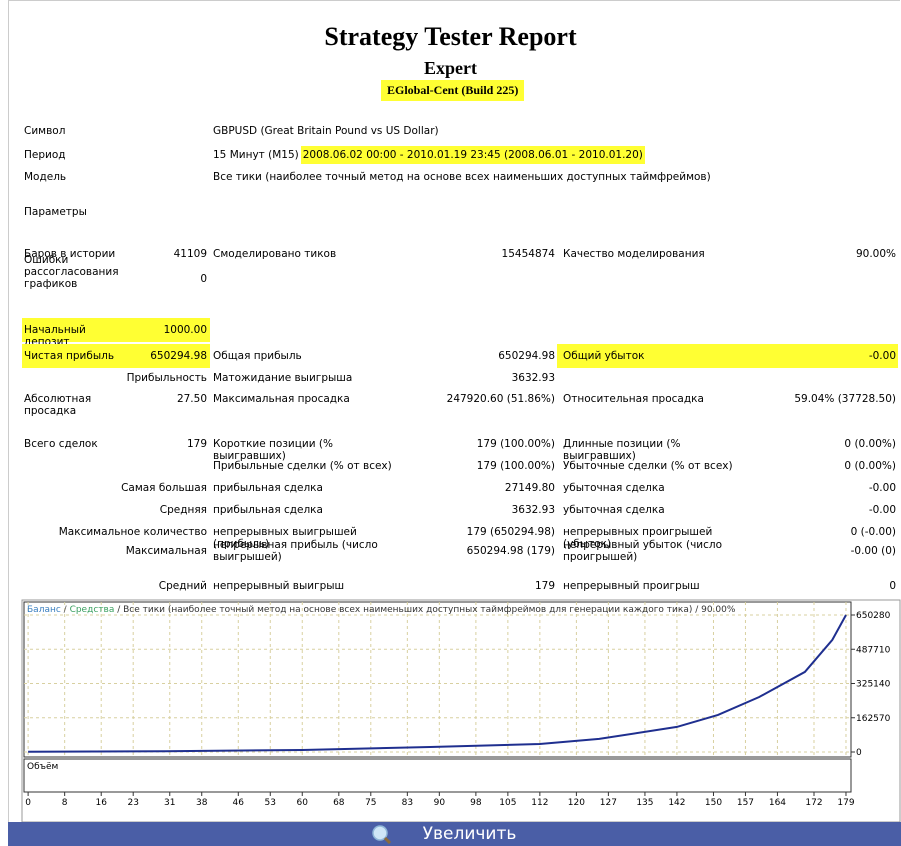 The width and height of the screenshot is (901, 846). Describe the element at coordinates (132, 532) in the screenshot. I see `stat-label: Максимальное количество` at that location.